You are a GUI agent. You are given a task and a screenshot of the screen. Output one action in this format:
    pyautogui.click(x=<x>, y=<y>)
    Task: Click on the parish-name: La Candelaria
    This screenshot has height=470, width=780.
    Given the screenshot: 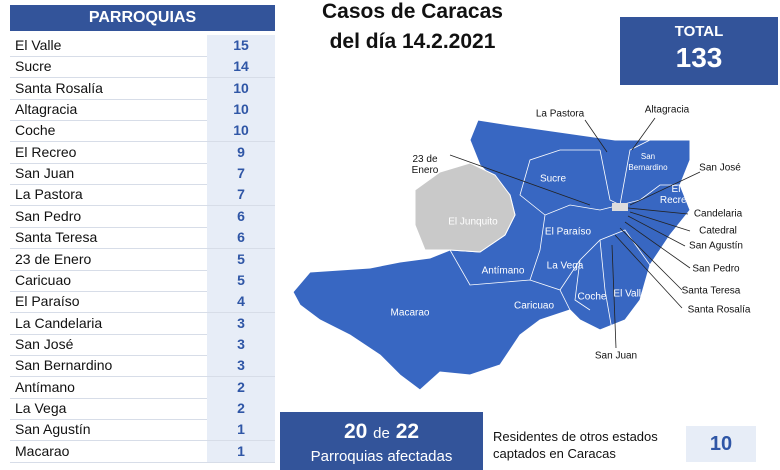 What is the action you would take?
    pyautogui.click(x=59, y=322)
    